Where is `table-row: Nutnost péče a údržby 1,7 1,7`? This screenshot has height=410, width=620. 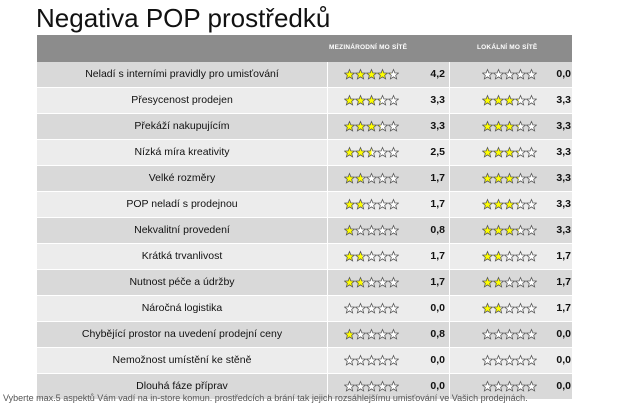 table-row: Nutnost péče a údržby 1,7 1,7 is located at coordinates (304, 283).